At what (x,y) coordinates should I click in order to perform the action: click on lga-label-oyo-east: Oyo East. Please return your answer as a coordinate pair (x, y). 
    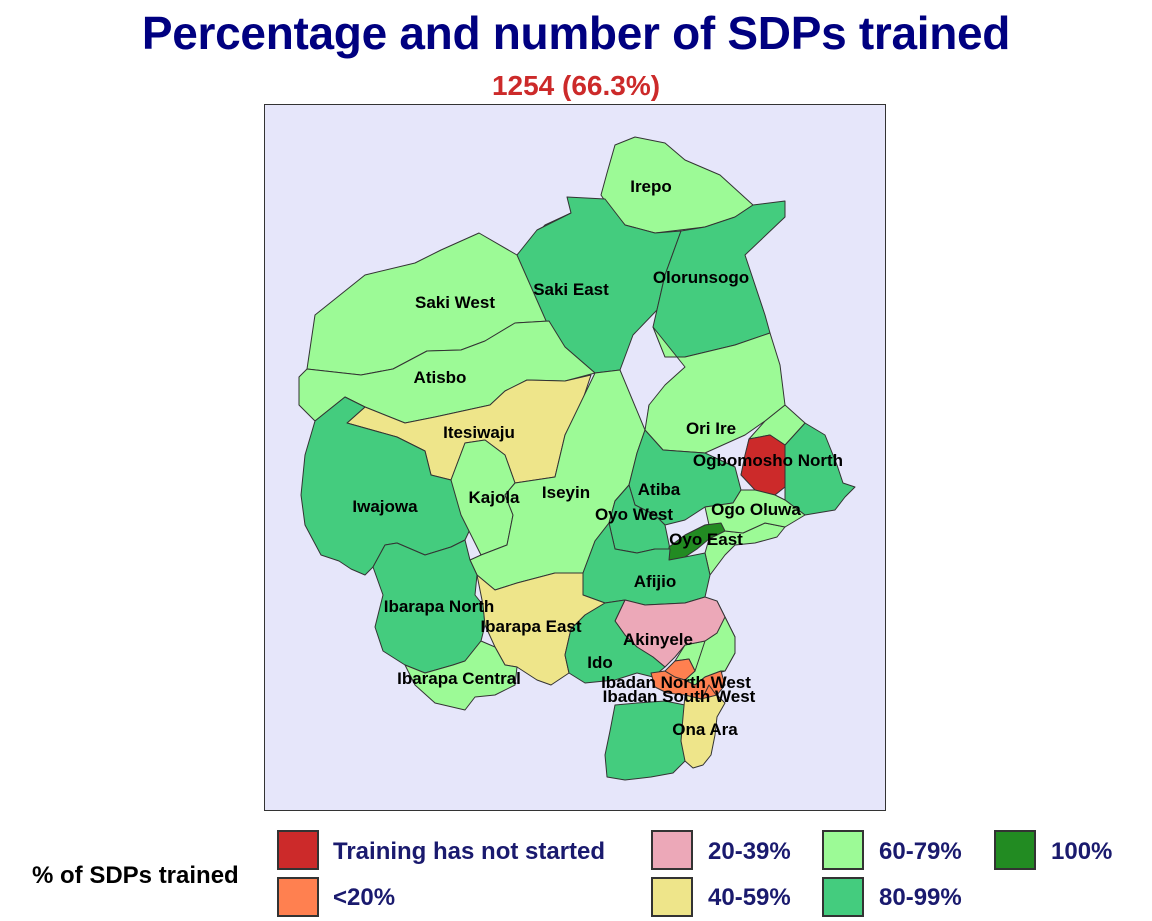
    Looking at the image, I should click on (706, 539).